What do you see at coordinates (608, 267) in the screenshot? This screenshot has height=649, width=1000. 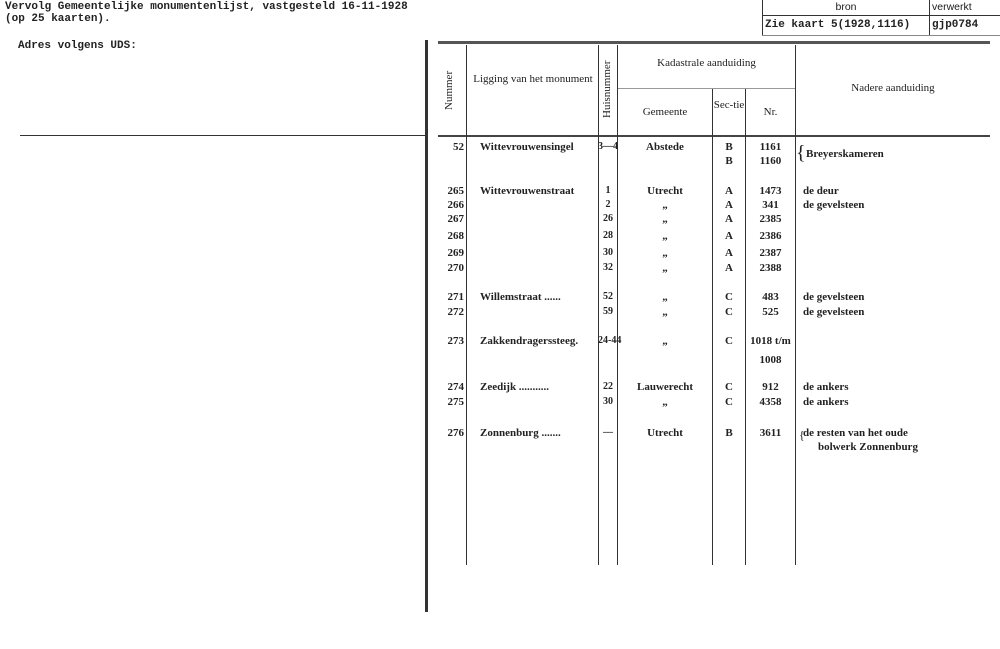 I see `cell-huisnummer: 32` at bounding box center [608, 267].